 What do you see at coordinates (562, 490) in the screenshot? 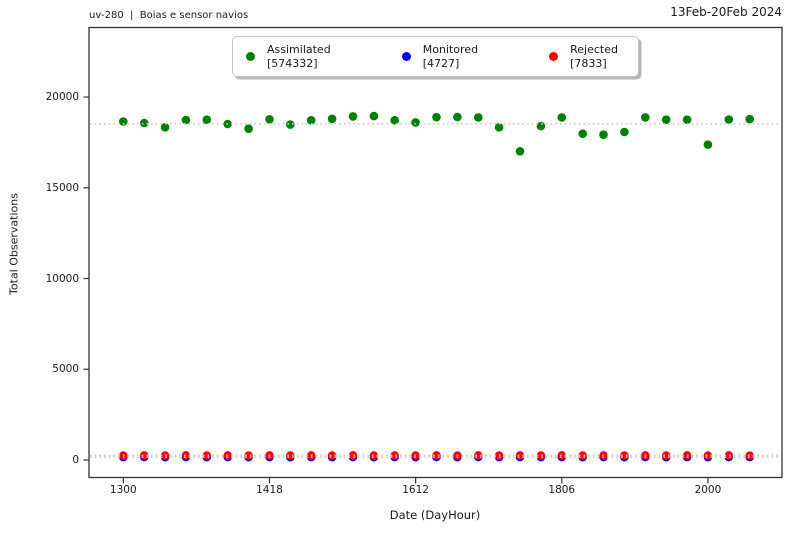
I see `x-tick-label: 1806` at bounding box center [562, 490].